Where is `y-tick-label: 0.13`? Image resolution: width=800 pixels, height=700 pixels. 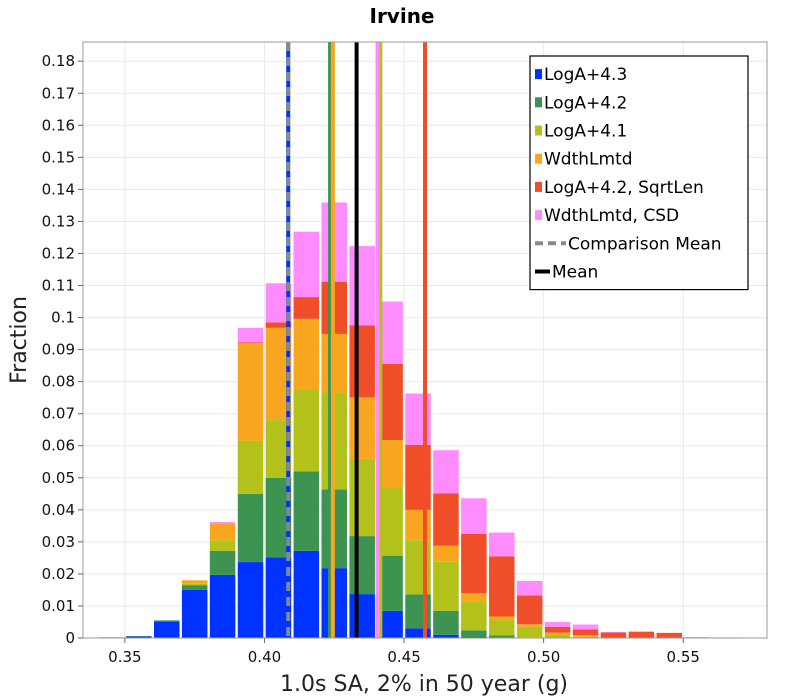 y-tick-label: 0.13 is located at coordinates (58, 221).